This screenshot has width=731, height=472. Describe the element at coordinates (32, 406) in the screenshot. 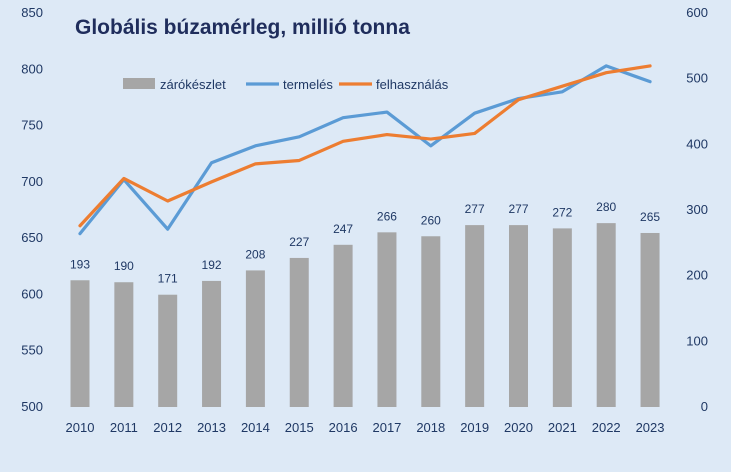

I see `y-left-tick-500: 500` at that location.